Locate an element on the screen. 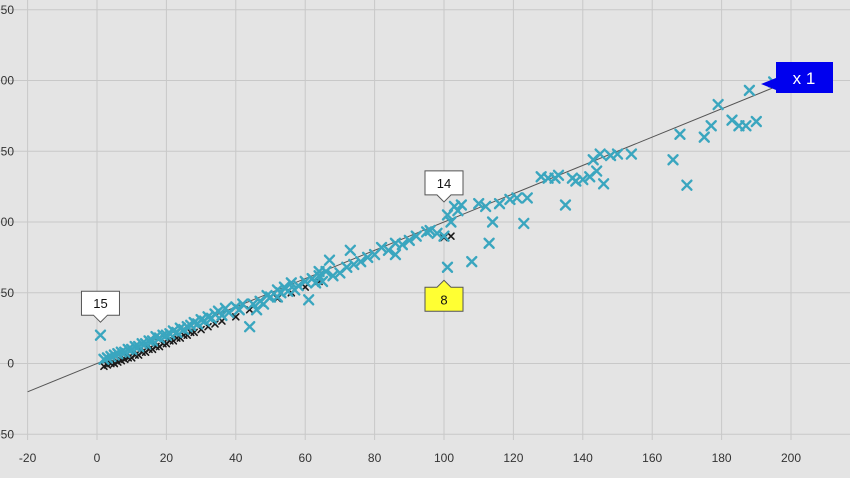 The height and width of the screenshot is (478, 850). x-tick-label: 20 is located at coordinates (167, 458).